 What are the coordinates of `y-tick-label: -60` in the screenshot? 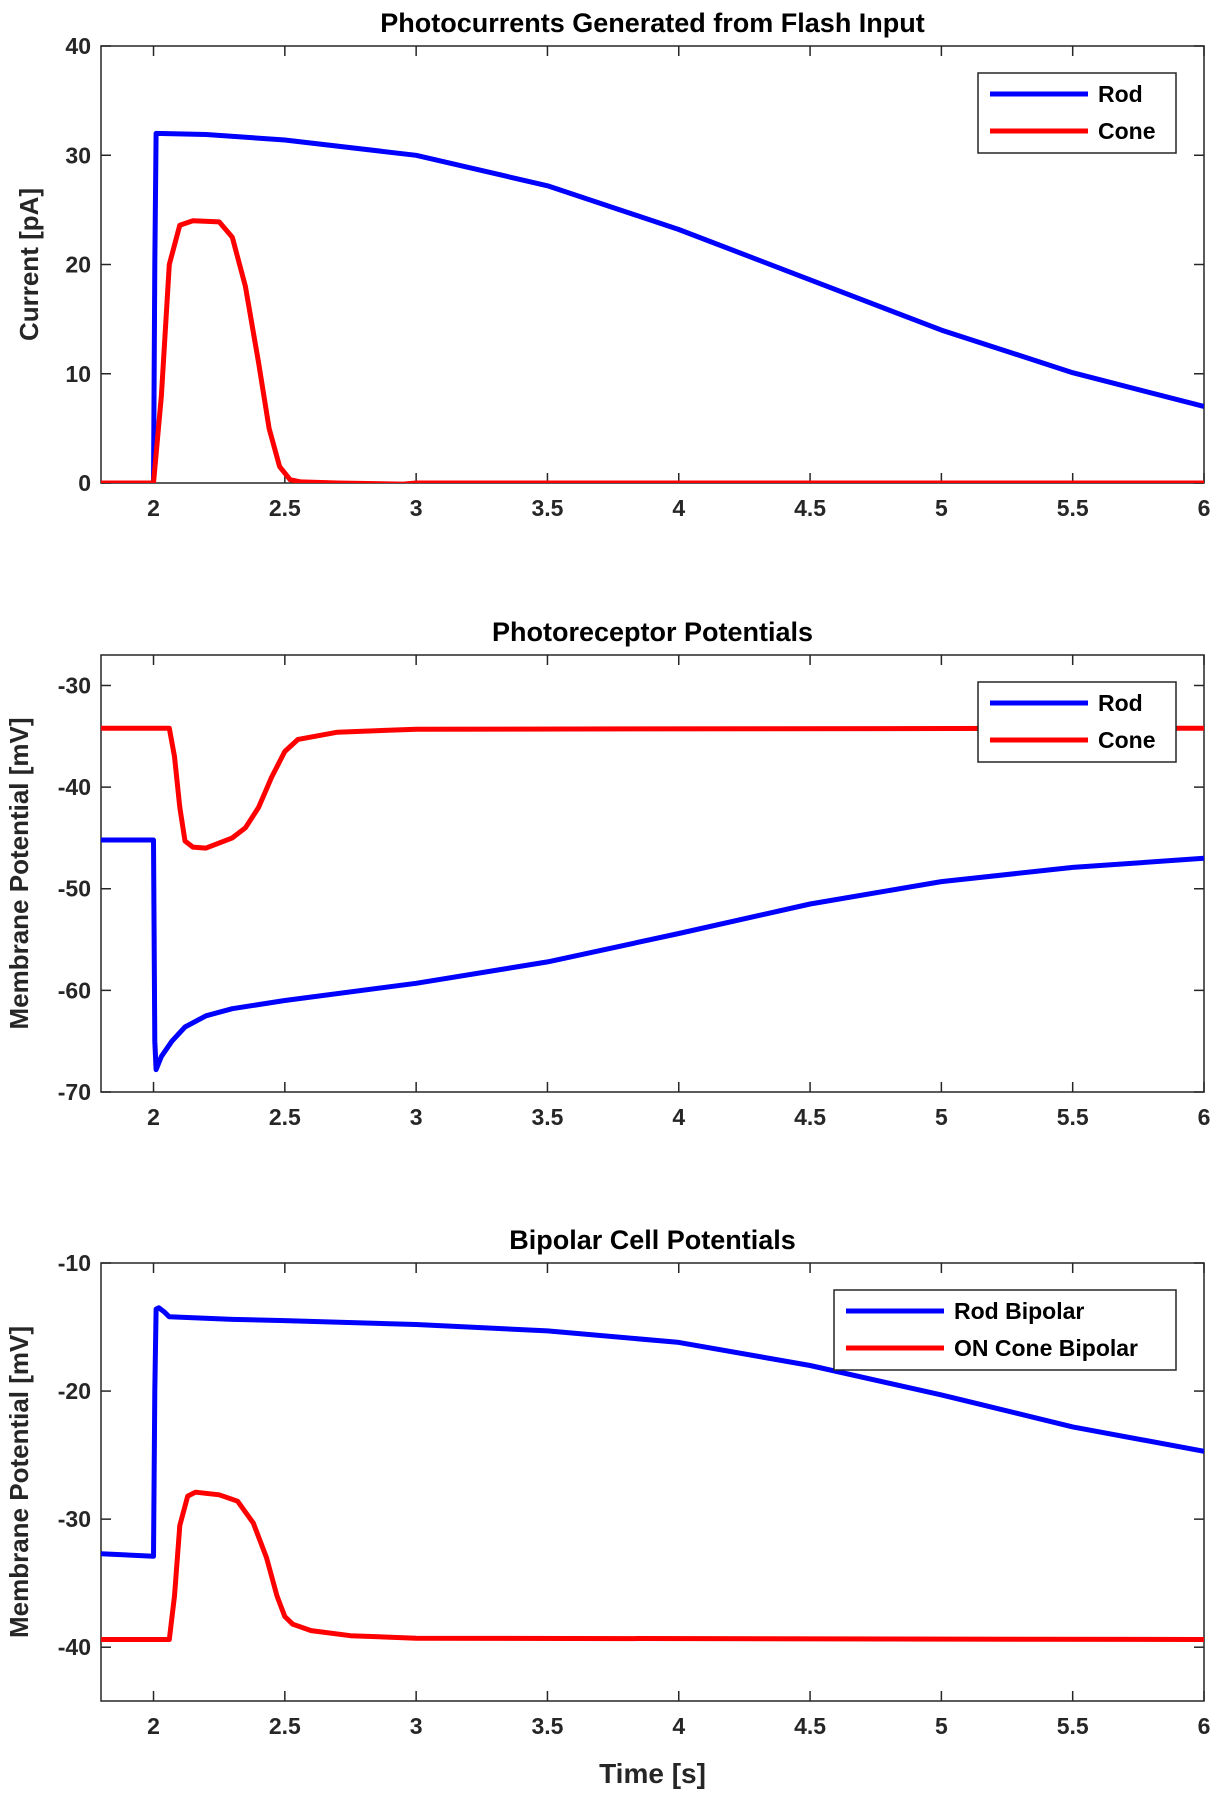 It's located at (74, 990).